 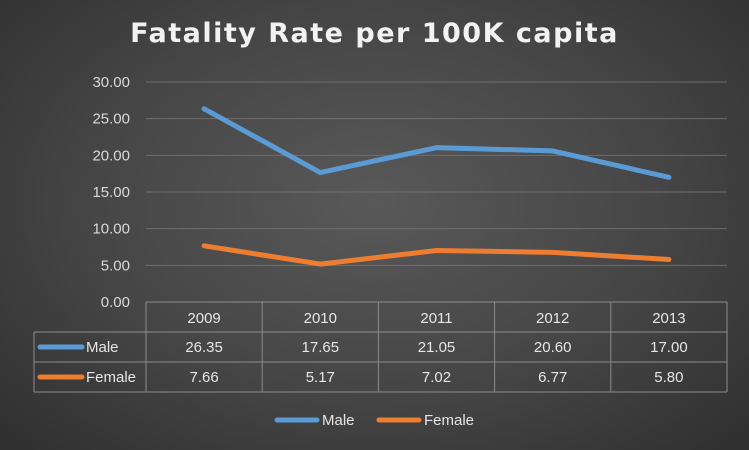 I want to click on y-tick-label: 30.00, so click(x=111, y=82).